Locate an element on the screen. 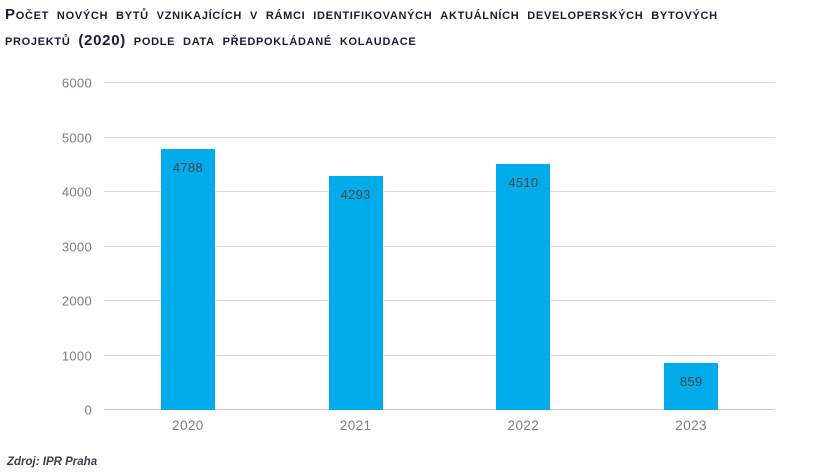 This screenshot has width=820, height=476. bar-2021: 4293 is located at coordinates (355, 293).